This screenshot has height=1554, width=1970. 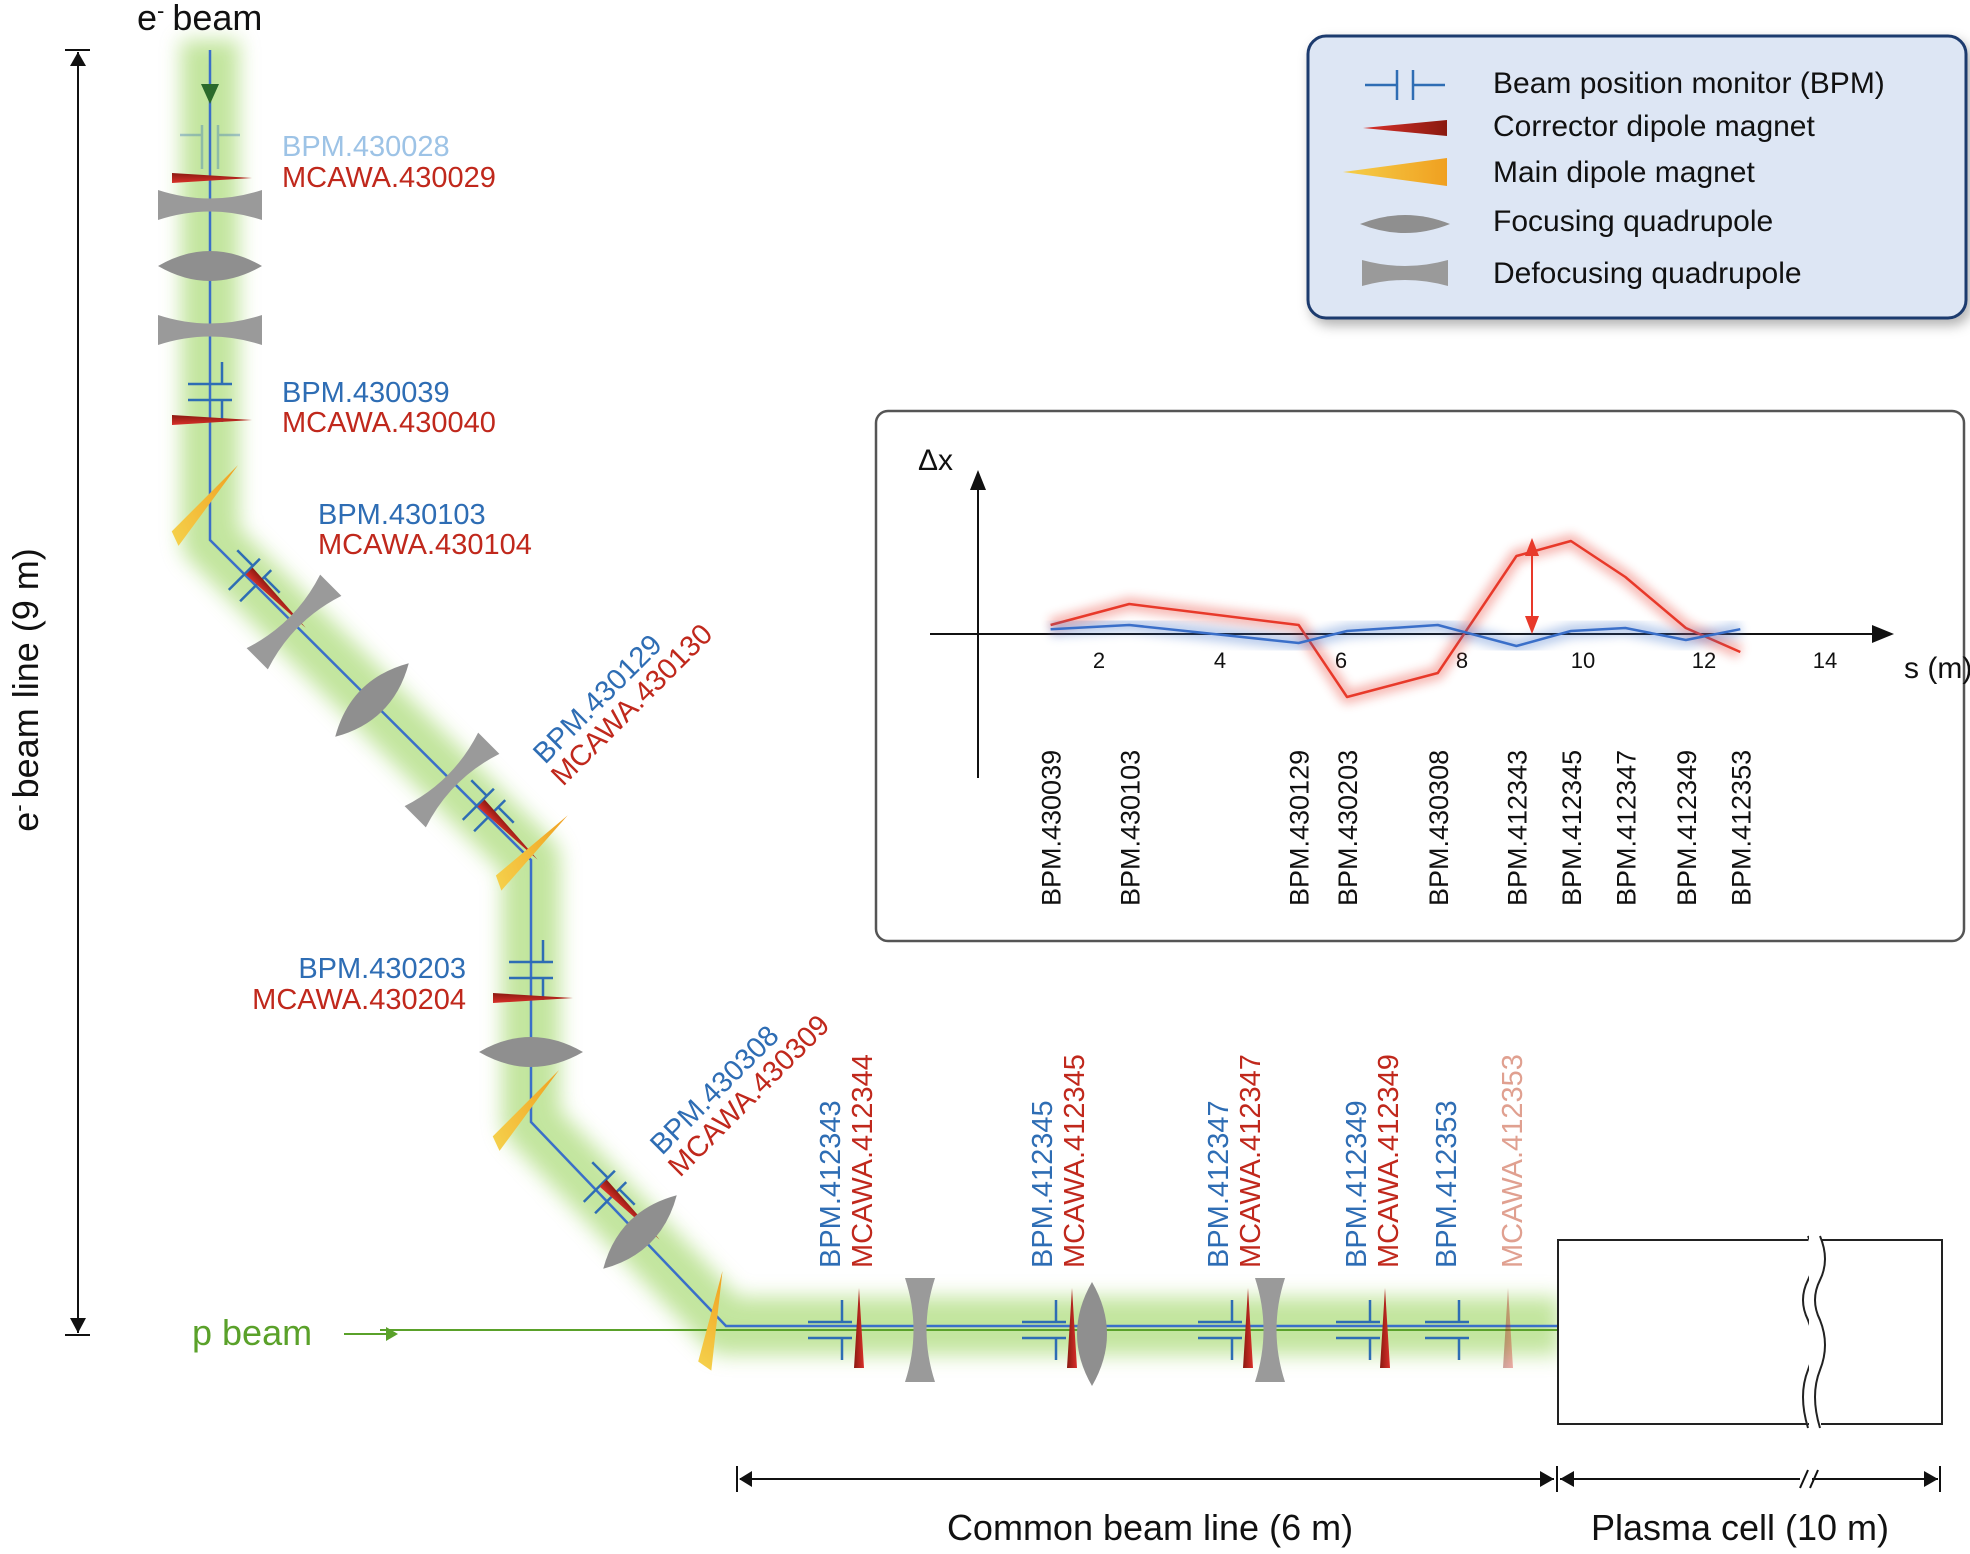 What do you see at coordinates (863, 1161) in the screenshot?
I see `label-mcawa-412344: MCAWA.412344` at bounding box center [863, 1161].